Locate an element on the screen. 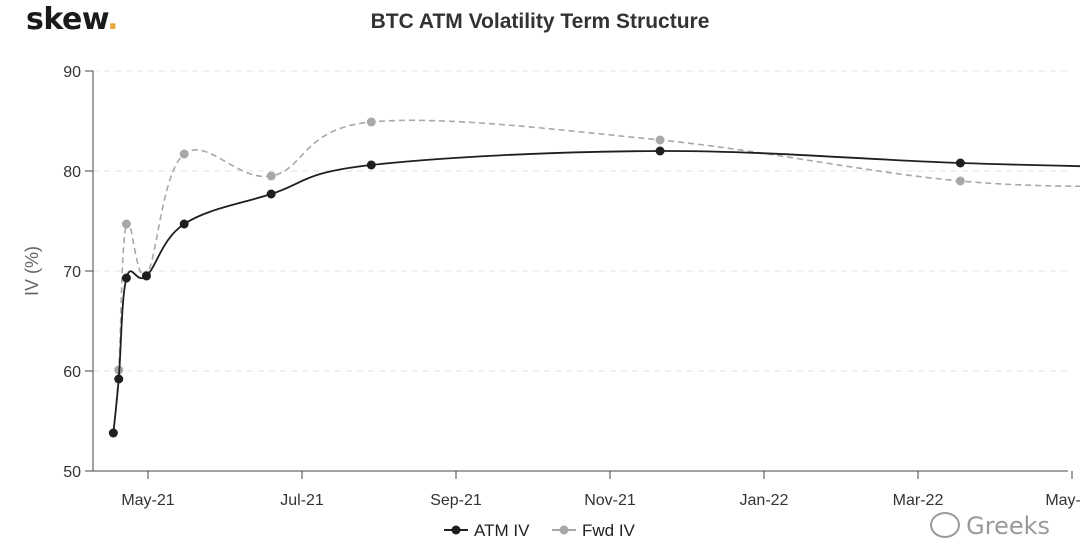 This screenshot has height=543, width=1080. y-tick-label: 80 is located at coordinates (72, 172).